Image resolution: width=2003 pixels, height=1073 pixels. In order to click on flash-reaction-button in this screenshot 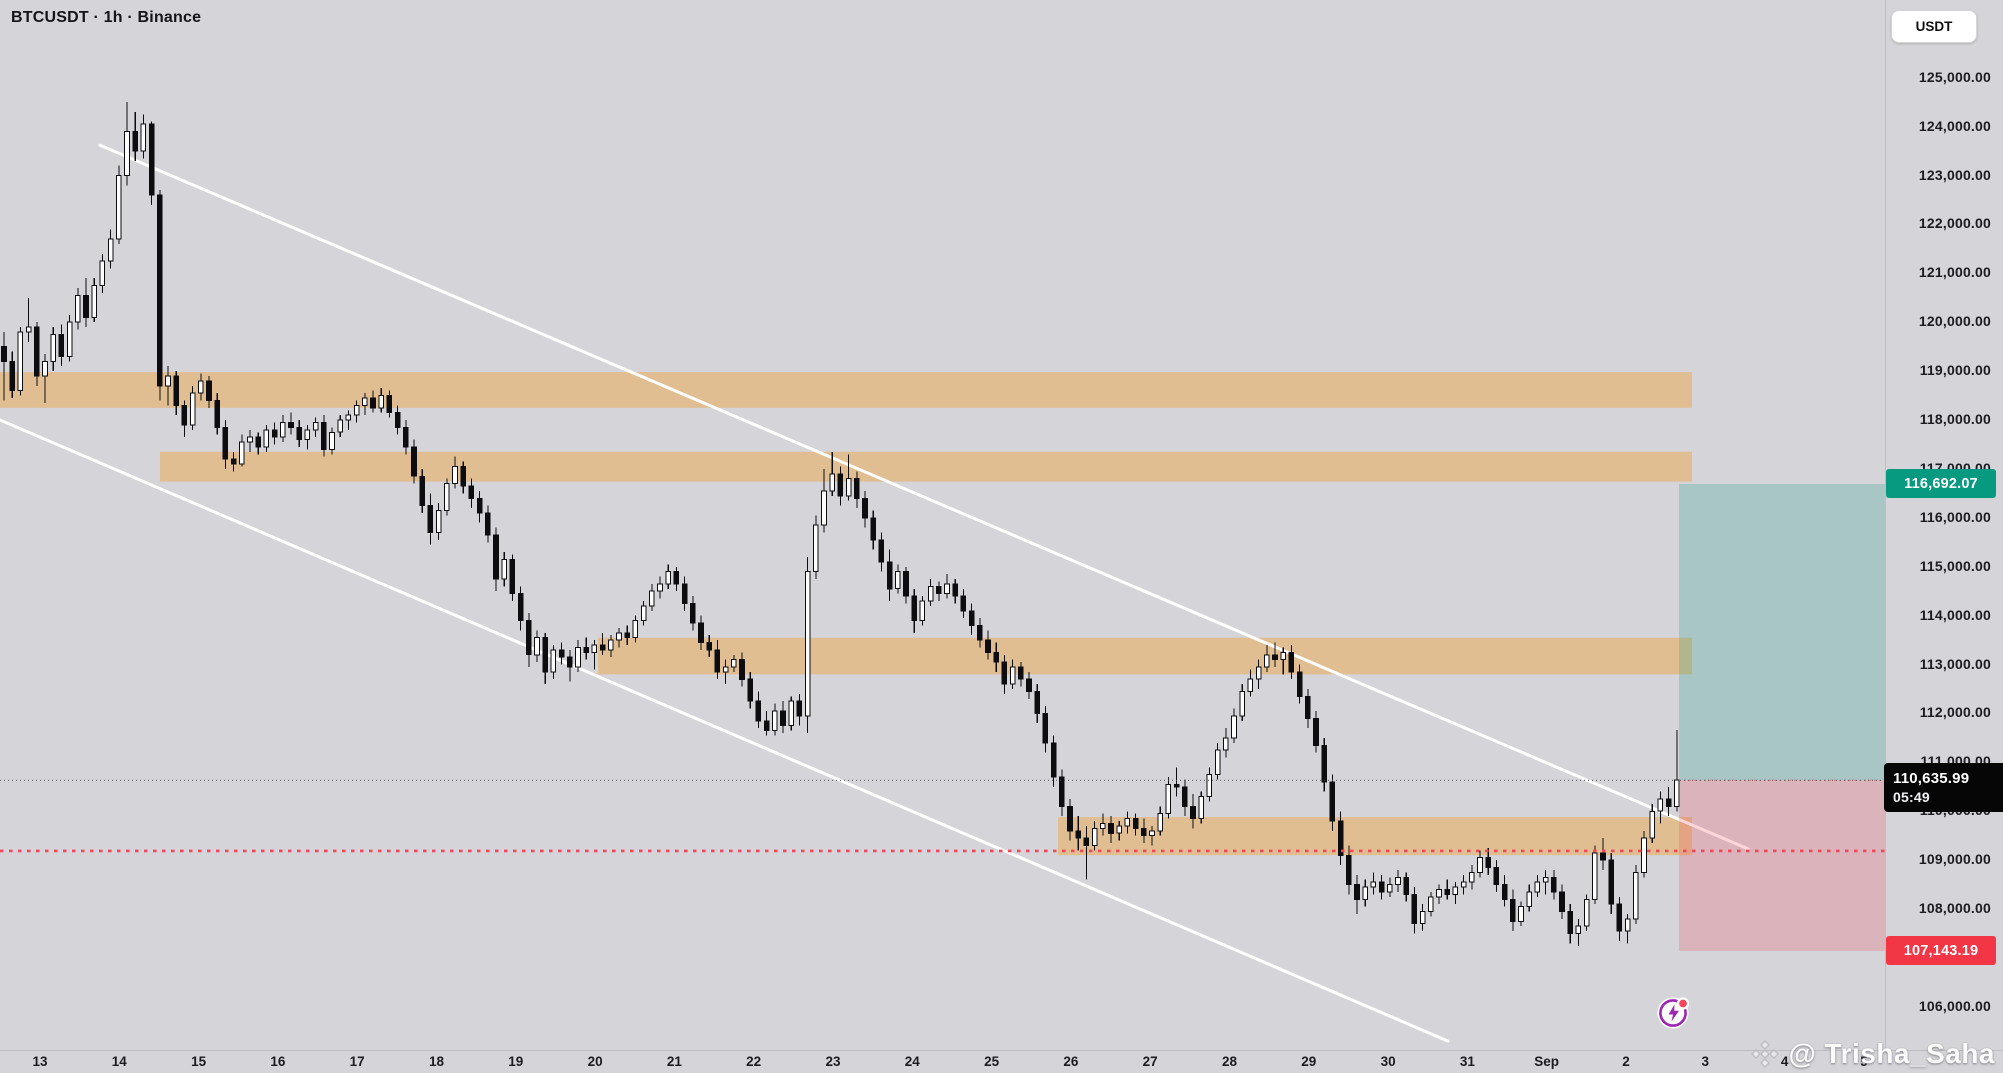, I will do `click(1674, 1012)`.